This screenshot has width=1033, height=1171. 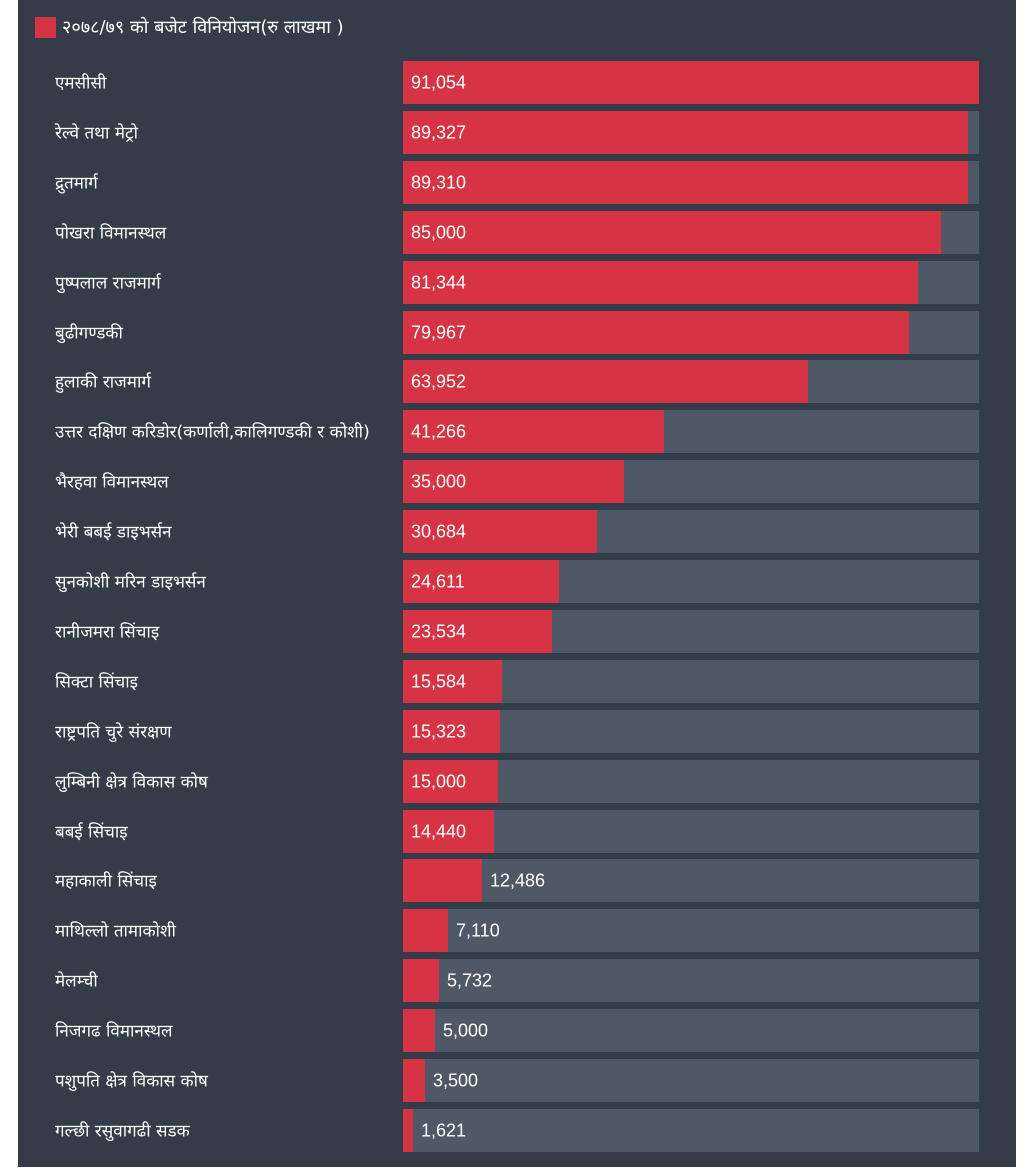 What do you see at coordinates (116, 931) in the screenshot?
I see `category-label: माथिल्लो तामाकोशी` at bounding box center [116, 931].